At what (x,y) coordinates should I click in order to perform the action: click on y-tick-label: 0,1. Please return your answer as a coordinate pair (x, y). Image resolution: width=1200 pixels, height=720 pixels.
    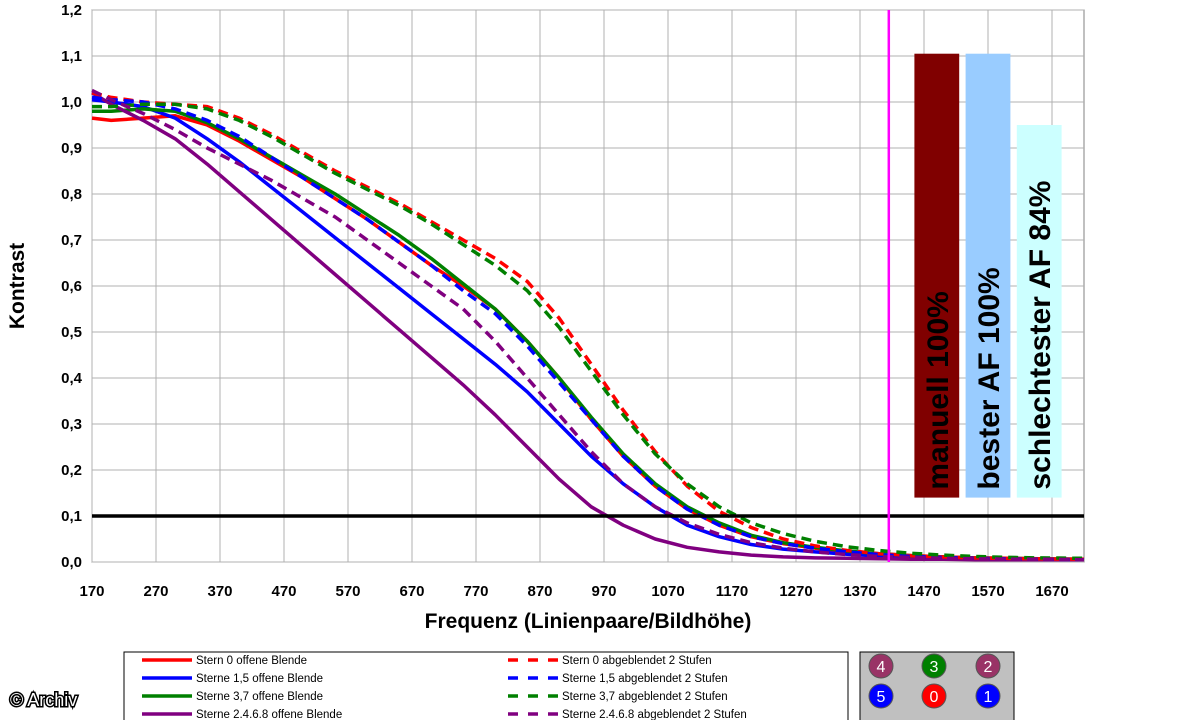
    Looking at the image, I should click on (71, 516).